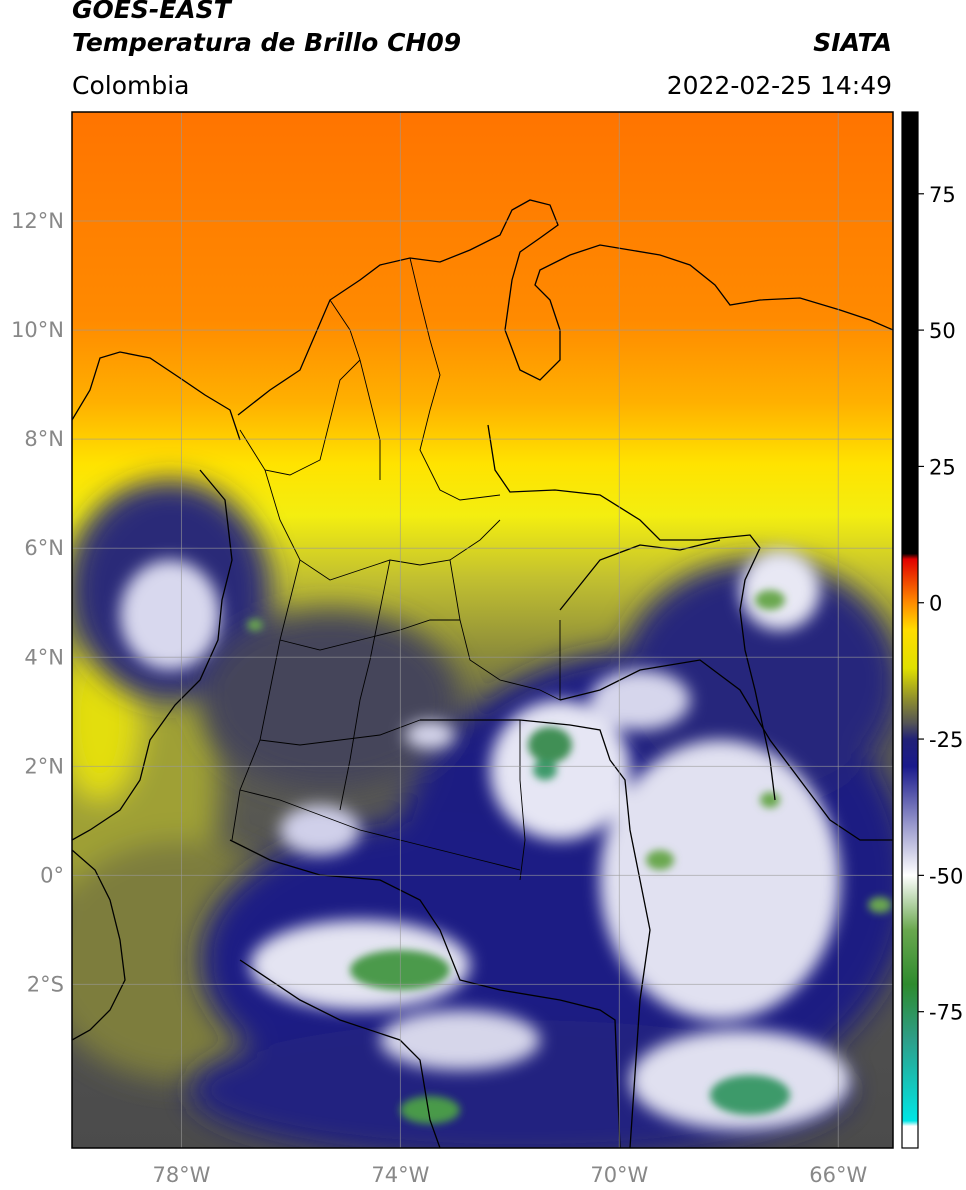 The height and width of the screenshot is (1190, 966). Describe the element at coordinates (779, 85) in the screenshot. I see `timestamp-label: 2022-02-25 14:49` at that location.